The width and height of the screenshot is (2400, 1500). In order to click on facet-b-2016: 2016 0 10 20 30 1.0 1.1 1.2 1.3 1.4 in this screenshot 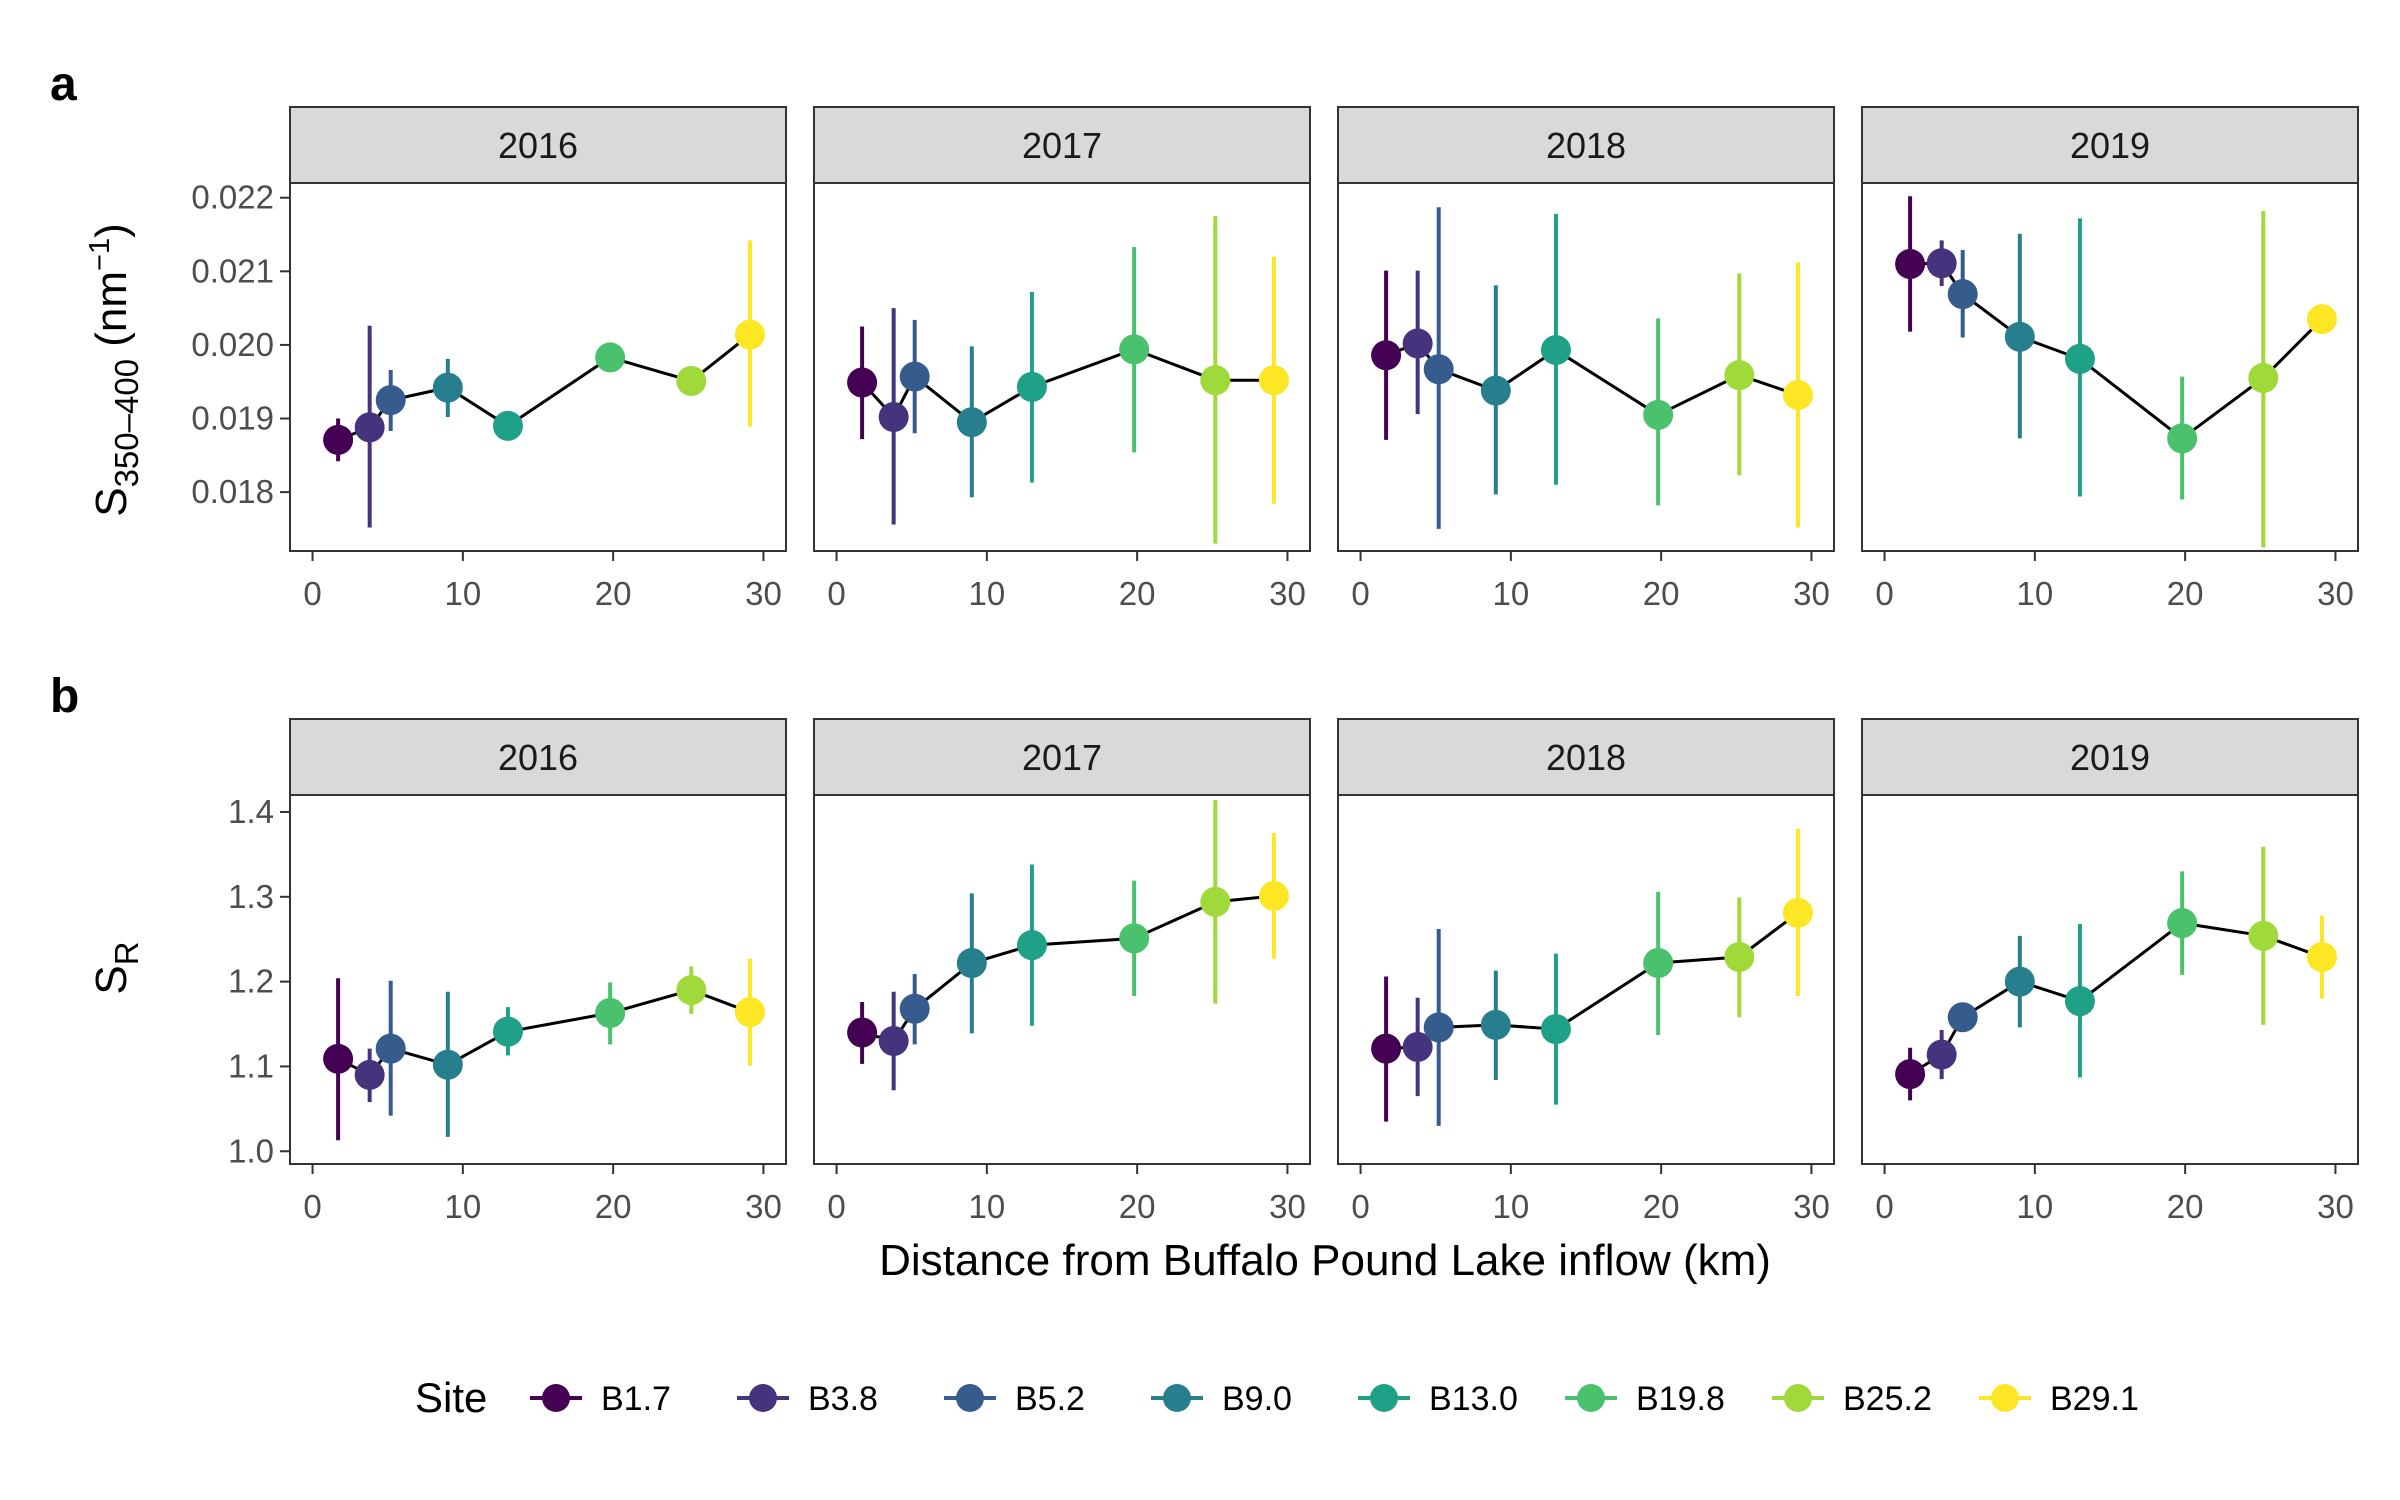, I will do `click(507, 971)`.